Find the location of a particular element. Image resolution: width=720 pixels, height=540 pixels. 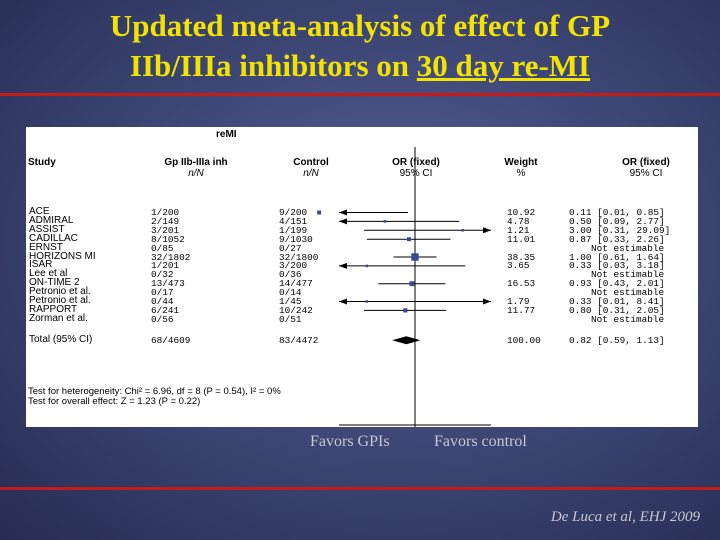

or-value: 0.50 [0.09, 2.77] is located at coordinates (617, 221).